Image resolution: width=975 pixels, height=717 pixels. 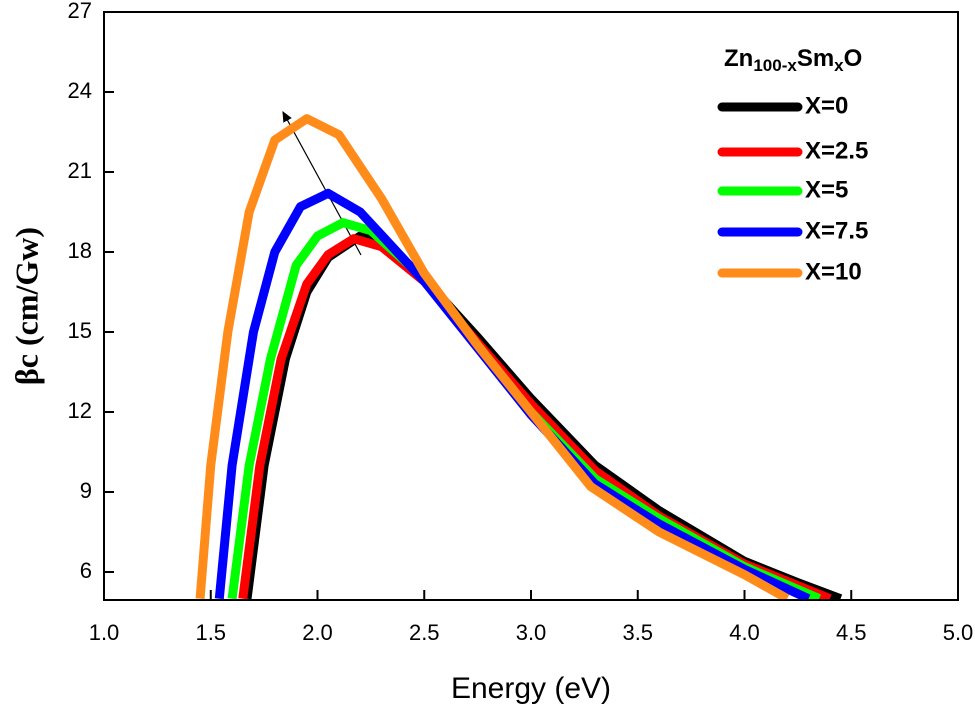 I want to click on x-tick-label: 1.5, so click(x=210, y=632).